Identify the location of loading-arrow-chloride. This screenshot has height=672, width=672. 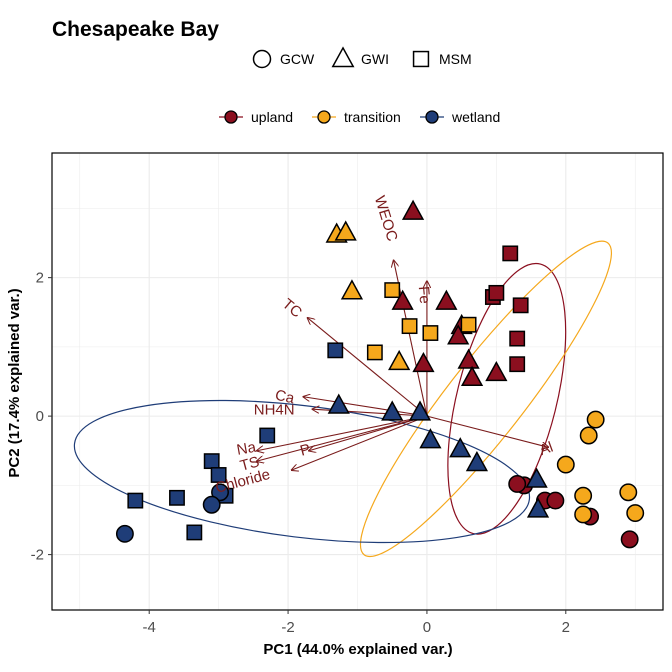
(360, 442).